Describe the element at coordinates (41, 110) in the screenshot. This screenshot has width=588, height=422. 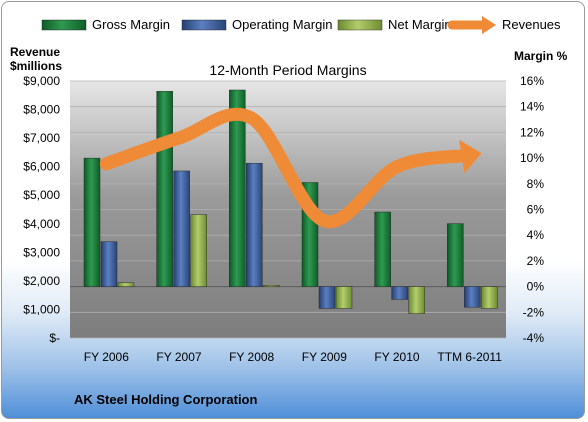
I see `left-tick-label: $8,000` at that location.